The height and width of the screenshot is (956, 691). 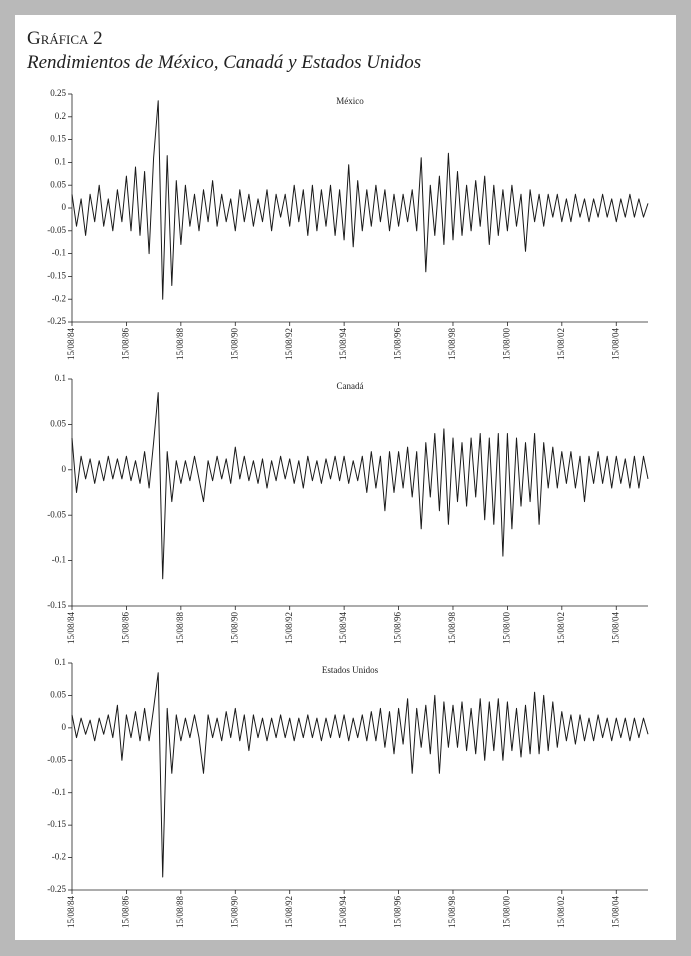 I want to click on y-tick-label: 0.15, so click(x=58, y=139).